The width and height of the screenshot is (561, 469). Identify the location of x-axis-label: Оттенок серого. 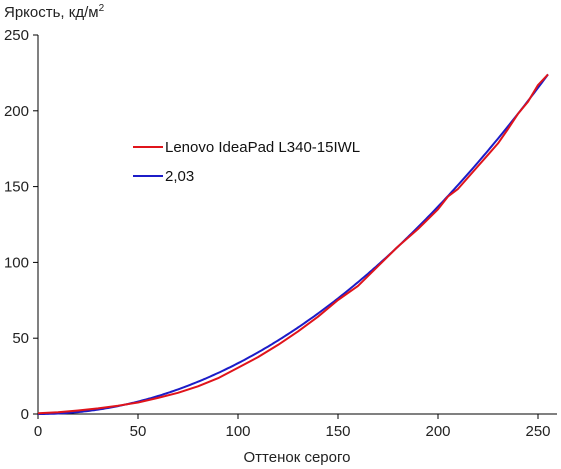
(297, 457).